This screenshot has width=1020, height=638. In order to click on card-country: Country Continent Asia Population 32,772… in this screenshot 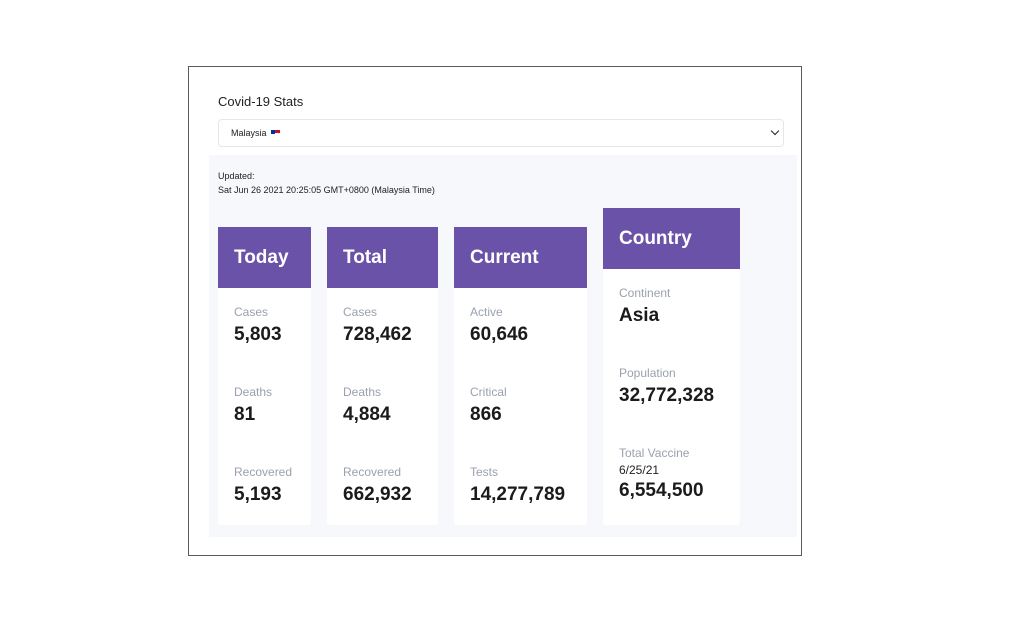, I will do `click(671, 366)`.